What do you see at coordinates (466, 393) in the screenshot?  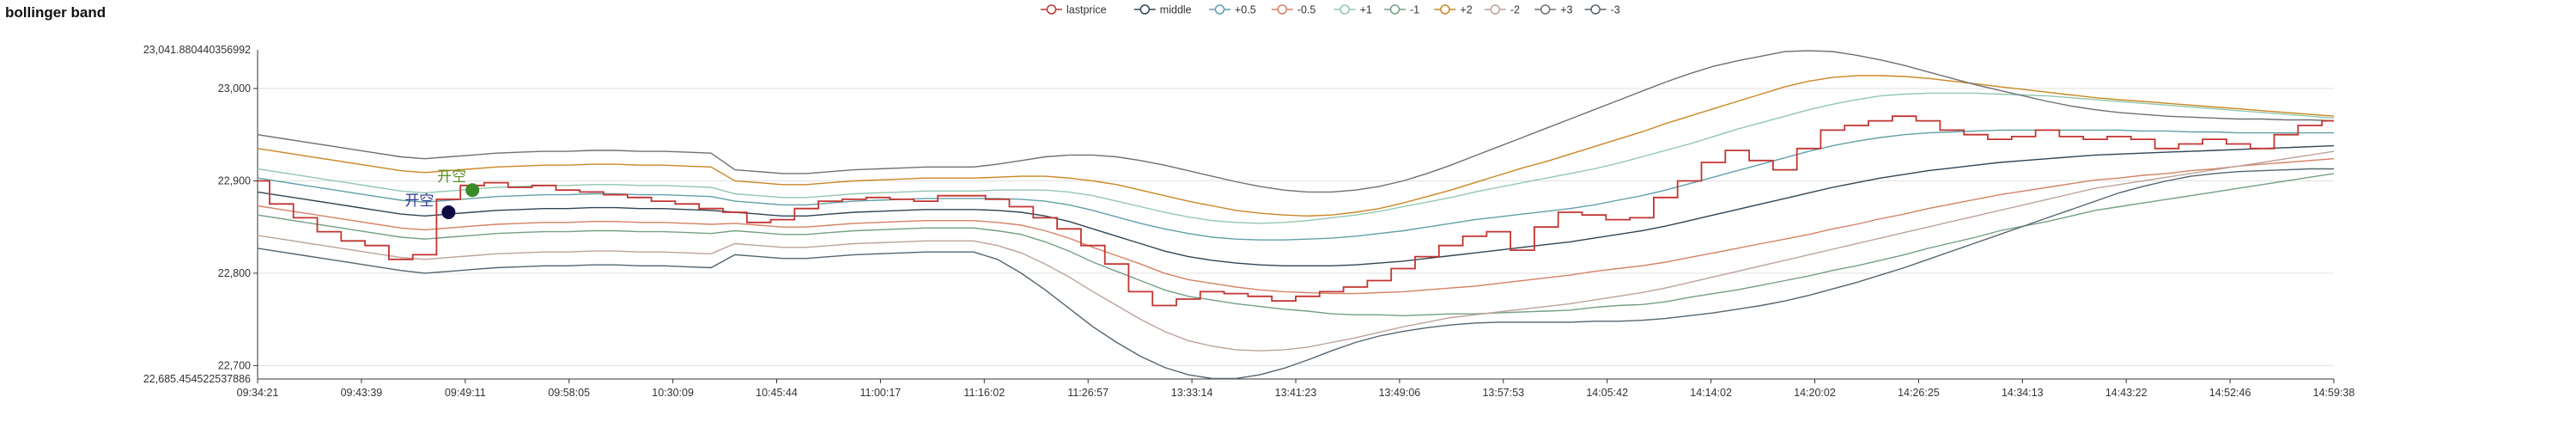 I see `x-tick-label: 09:49:11` at bounding box center [466, 393].